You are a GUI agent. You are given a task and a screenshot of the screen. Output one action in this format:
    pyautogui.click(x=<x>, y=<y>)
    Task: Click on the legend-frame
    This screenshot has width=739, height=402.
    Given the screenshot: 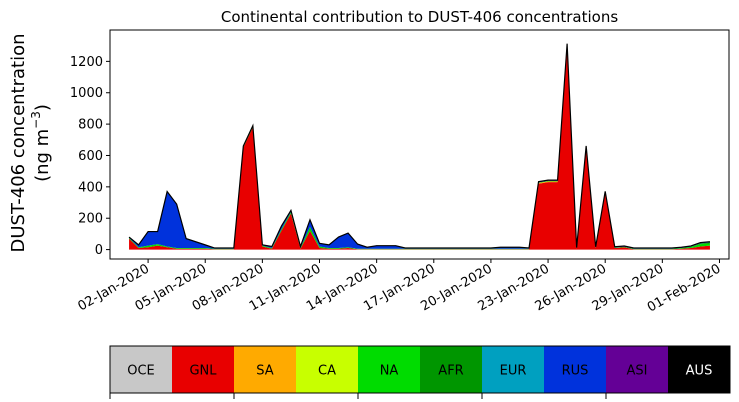 What is the action you would take?
    pyautogui.click(x=420, y=369)
    